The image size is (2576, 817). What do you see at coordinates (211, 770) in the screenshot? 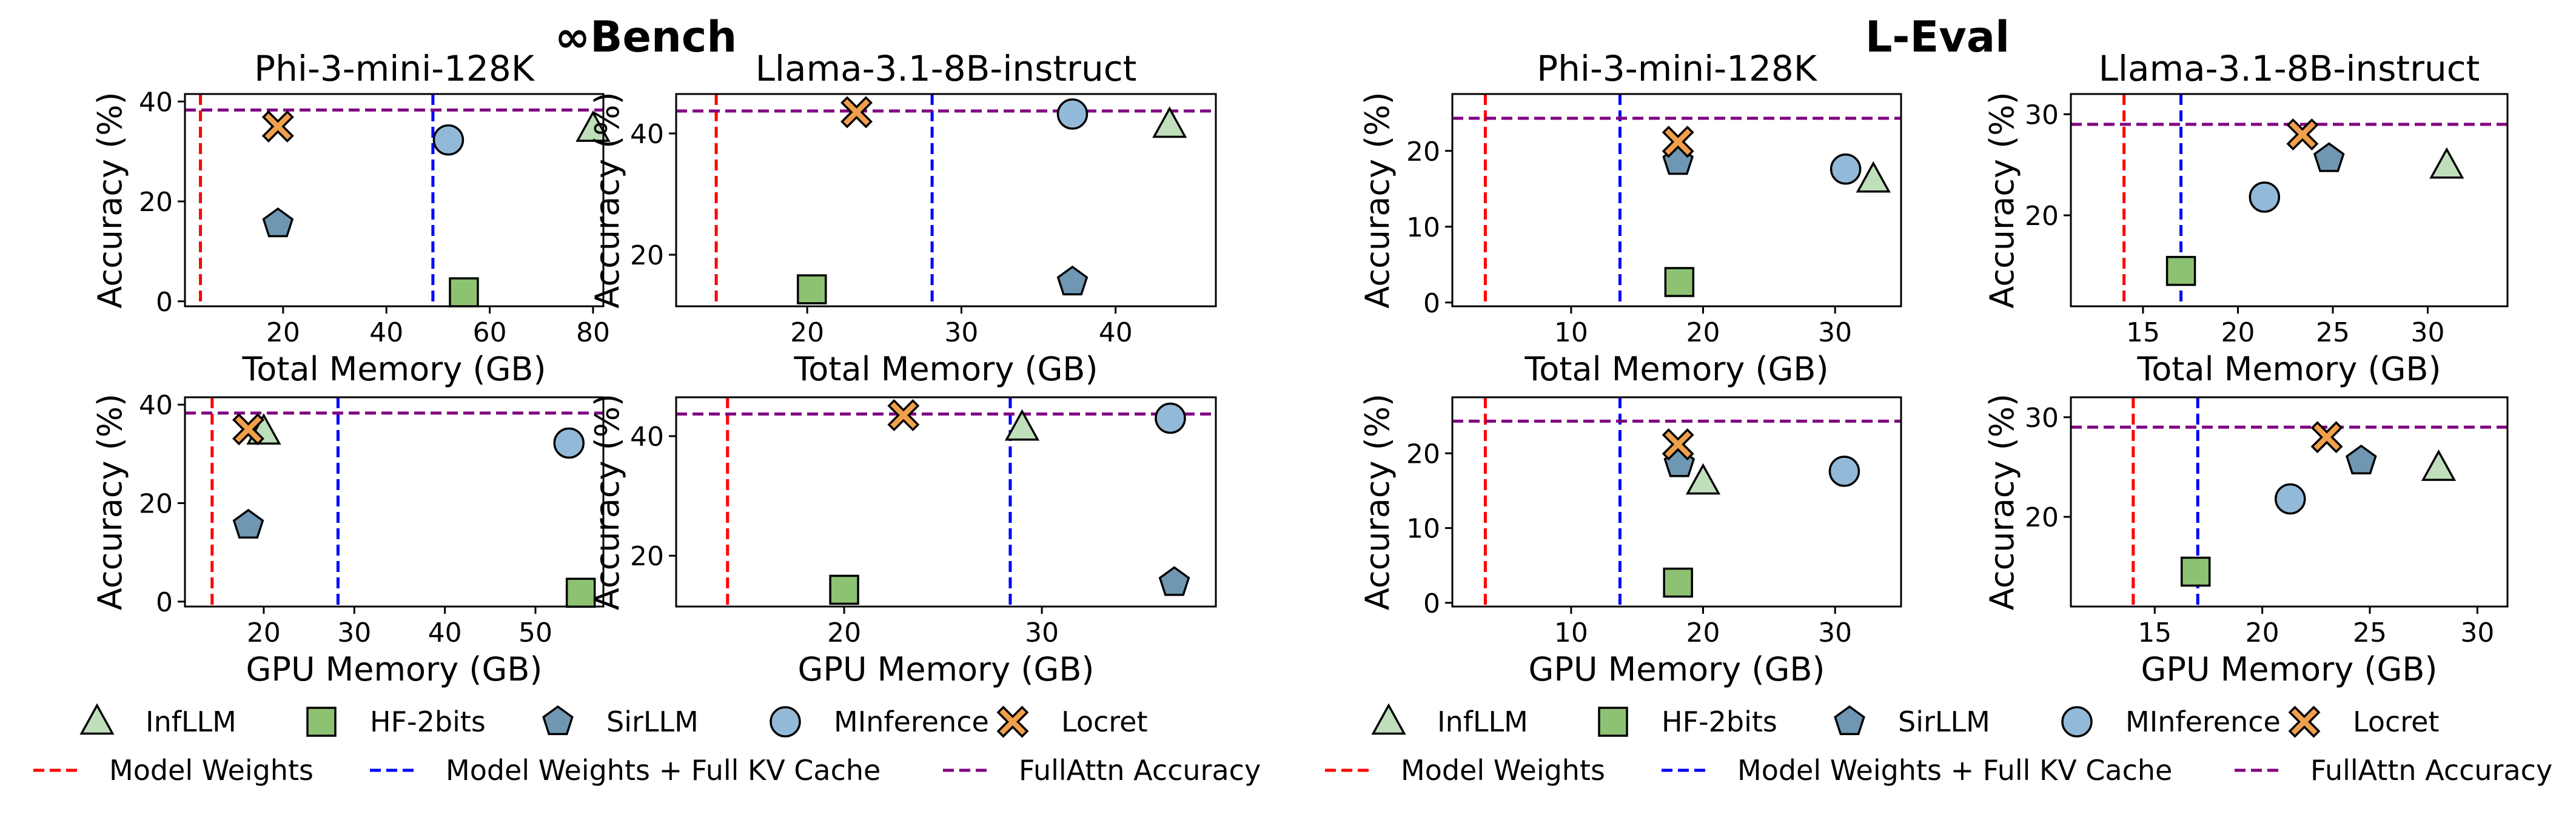
I see `legend-label: Model Weights` at bounding box center [211, 770].